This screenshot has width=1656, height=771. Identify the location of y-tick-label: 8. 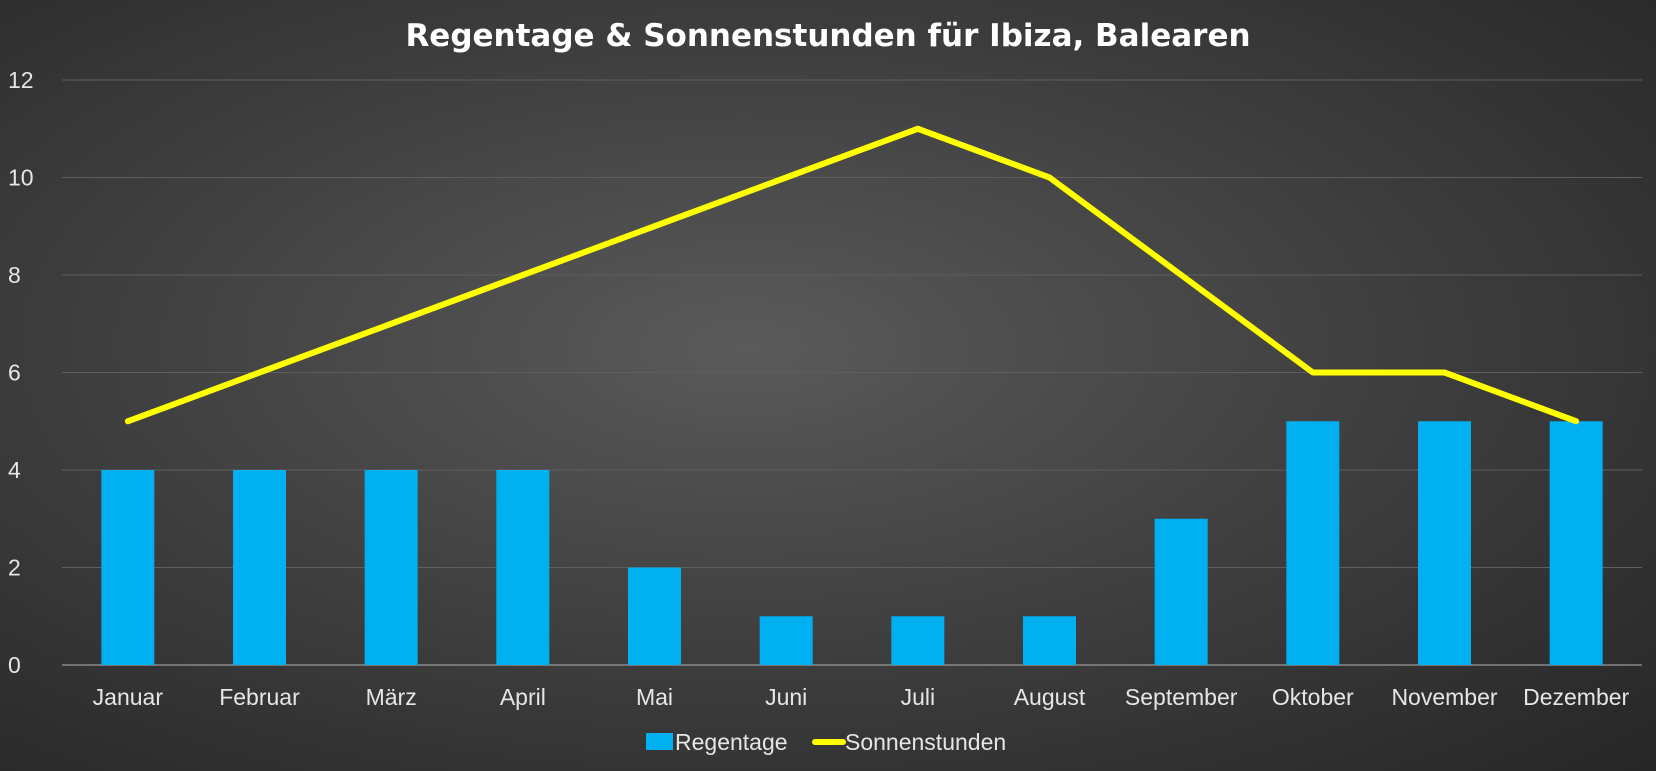
(14, 275).